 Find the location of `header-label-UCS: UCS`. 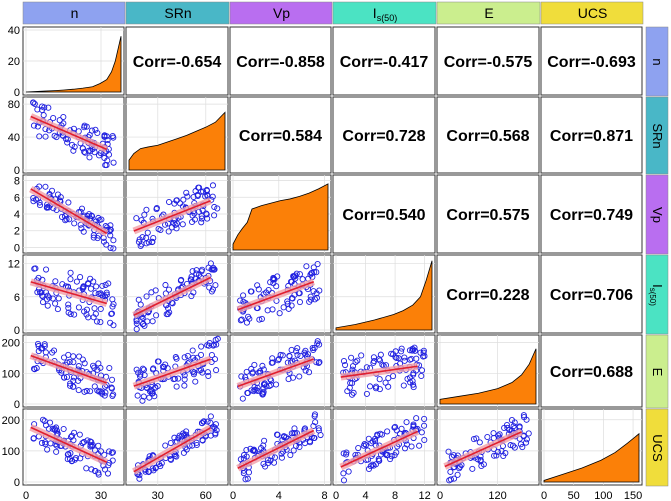

header-label-UCS: UCS is located at coordinates (593, 13).